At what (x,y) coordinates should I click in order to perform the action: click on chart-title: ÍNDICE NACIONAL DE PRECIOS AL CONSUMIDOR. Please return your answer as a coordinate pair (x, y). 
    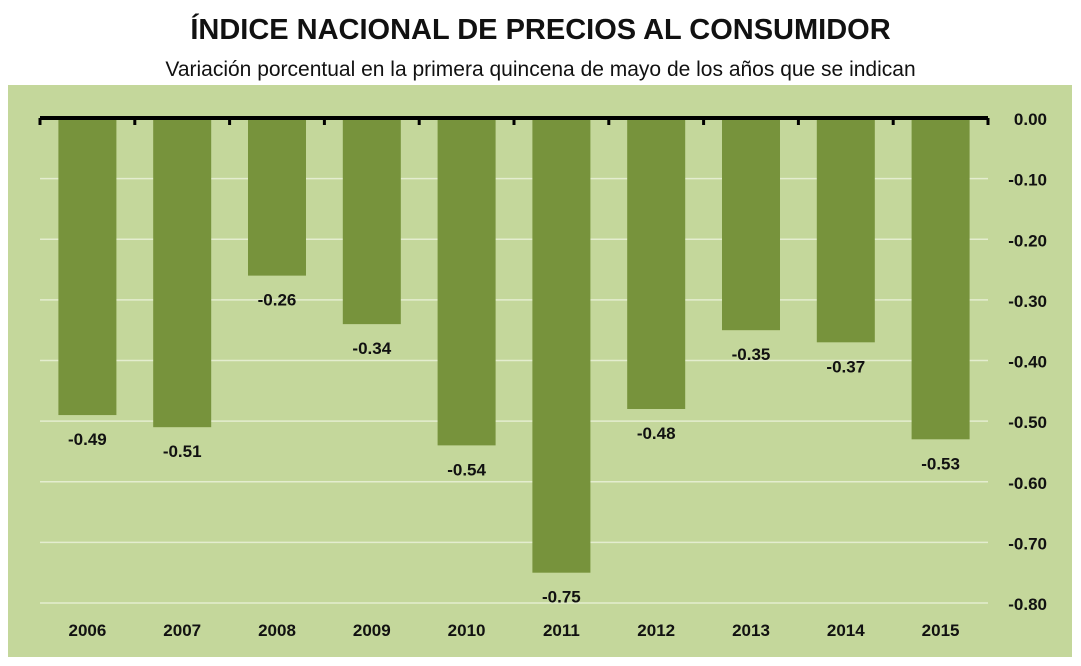
    Looking at the image, I should click on (540, 30).